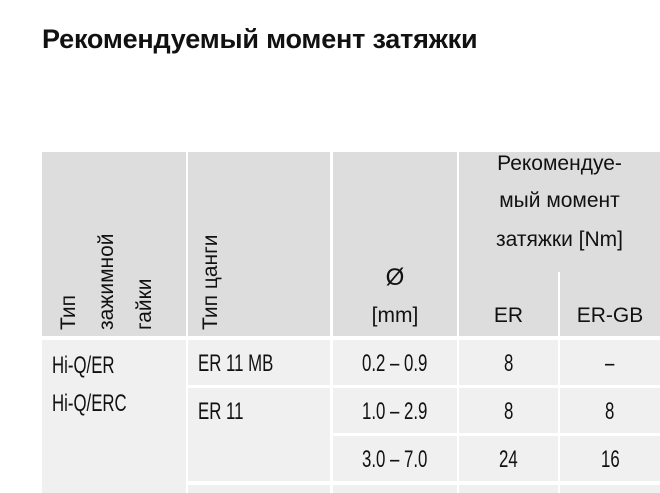 The image size is (660, 493). I want to click on nut-type: Hi-Q/ER, so click(83, 365).